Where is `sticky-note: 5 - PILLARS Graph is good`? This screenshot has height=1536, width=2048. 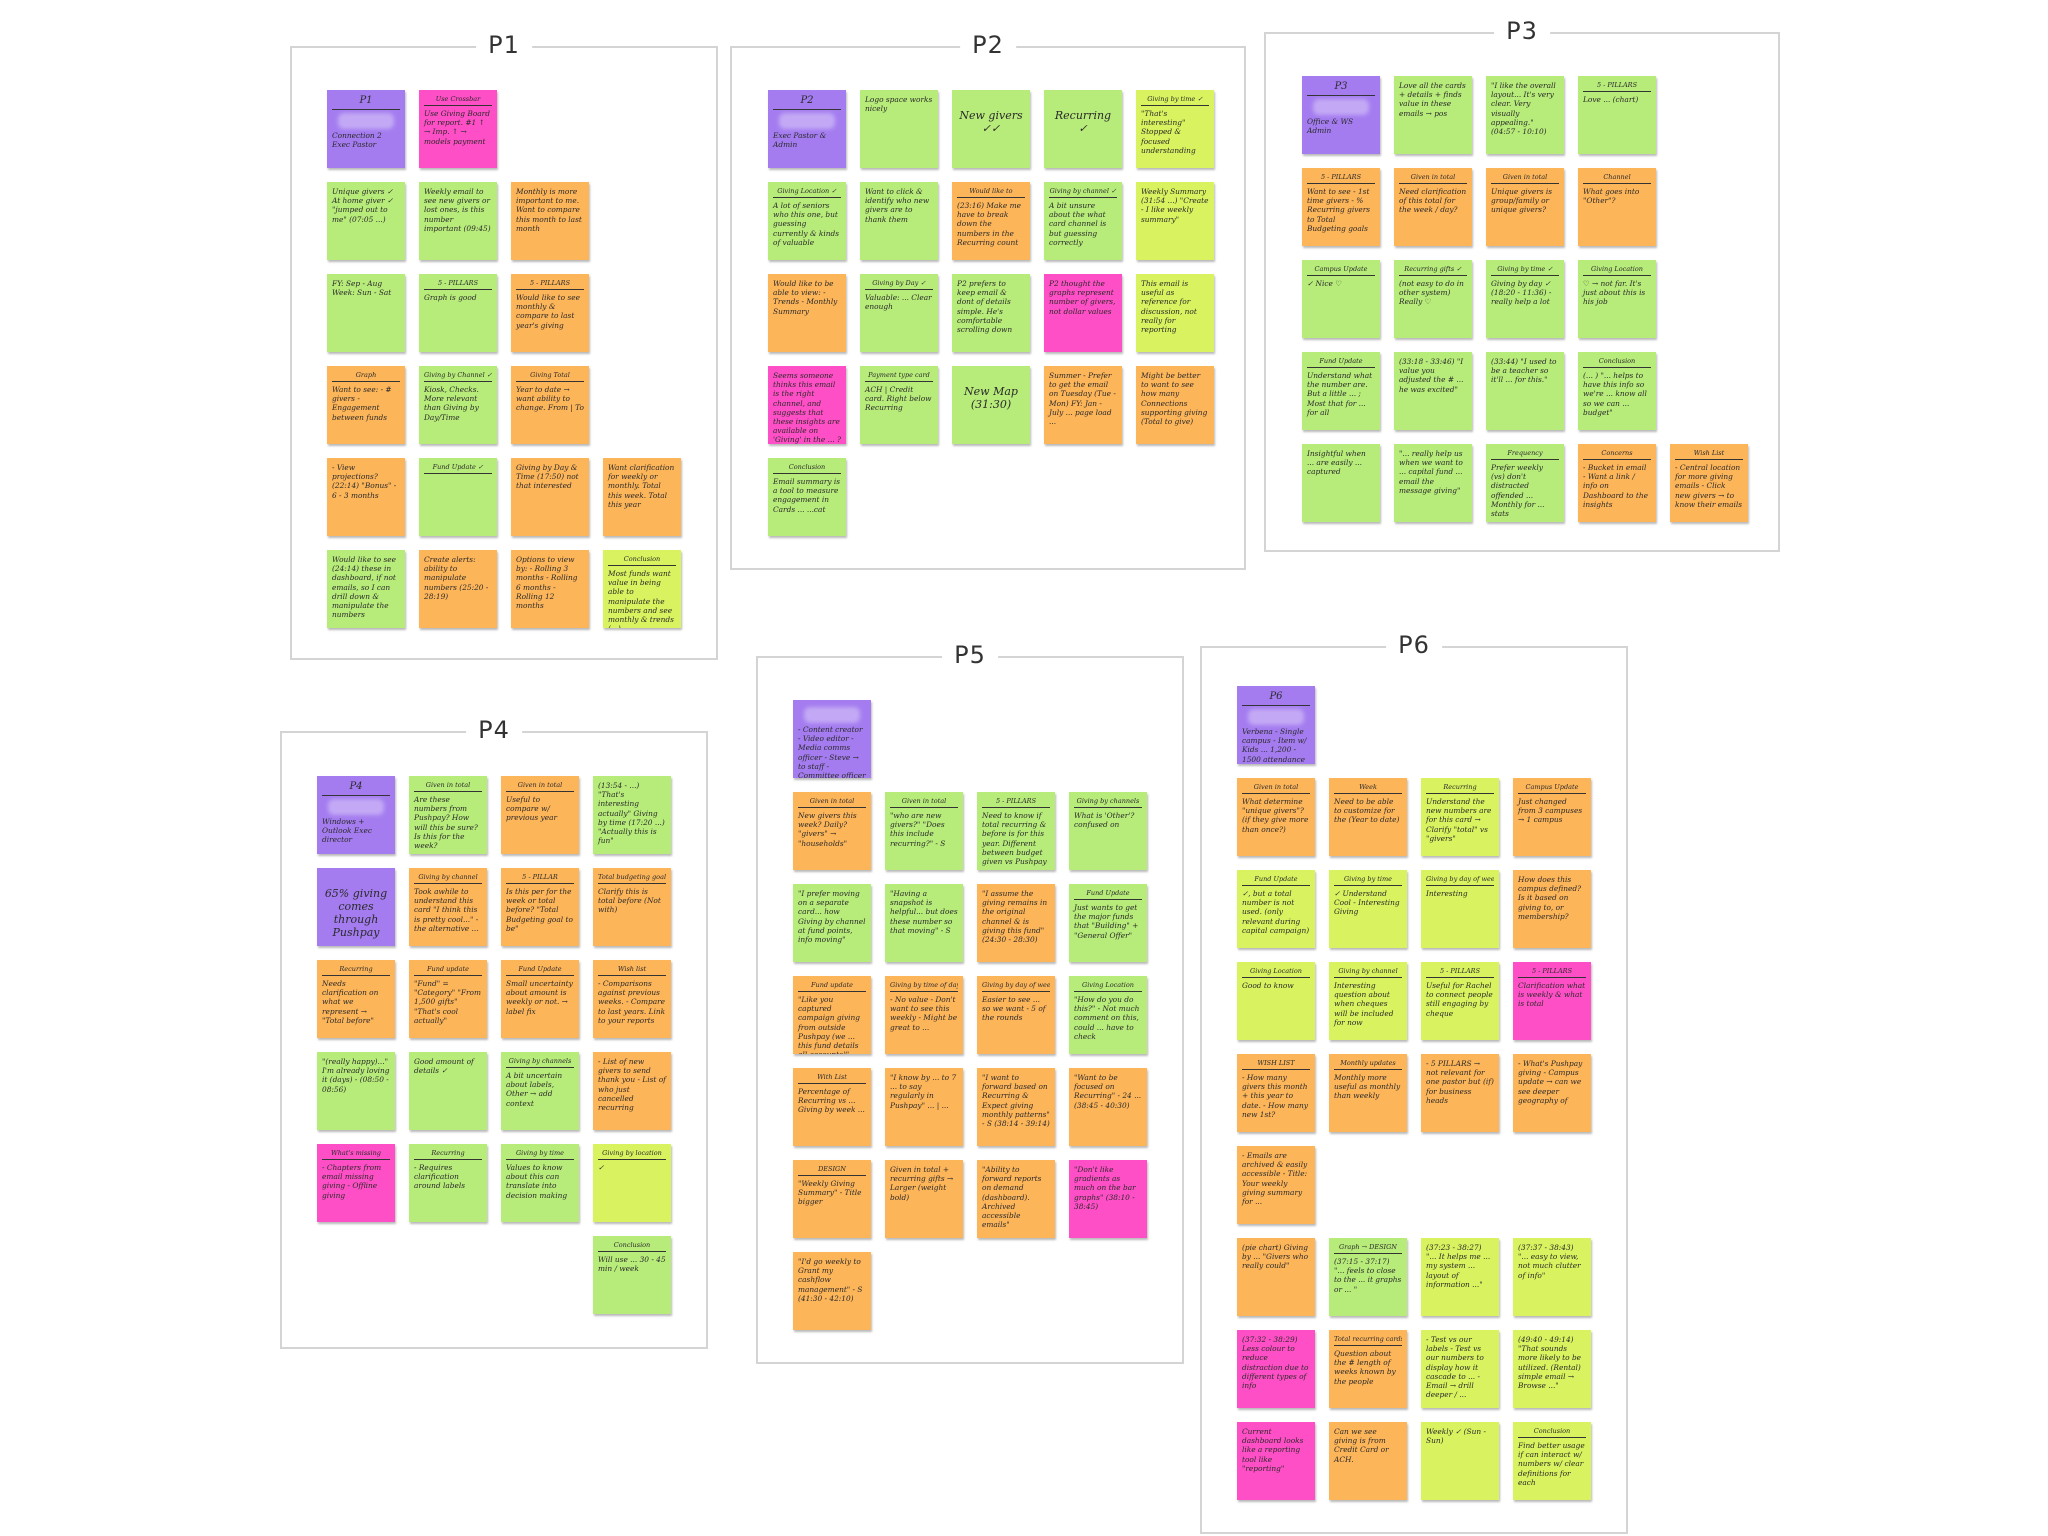
sticky-note: 5 - PILLARS Graph is good is located at coordinates (458, 313).